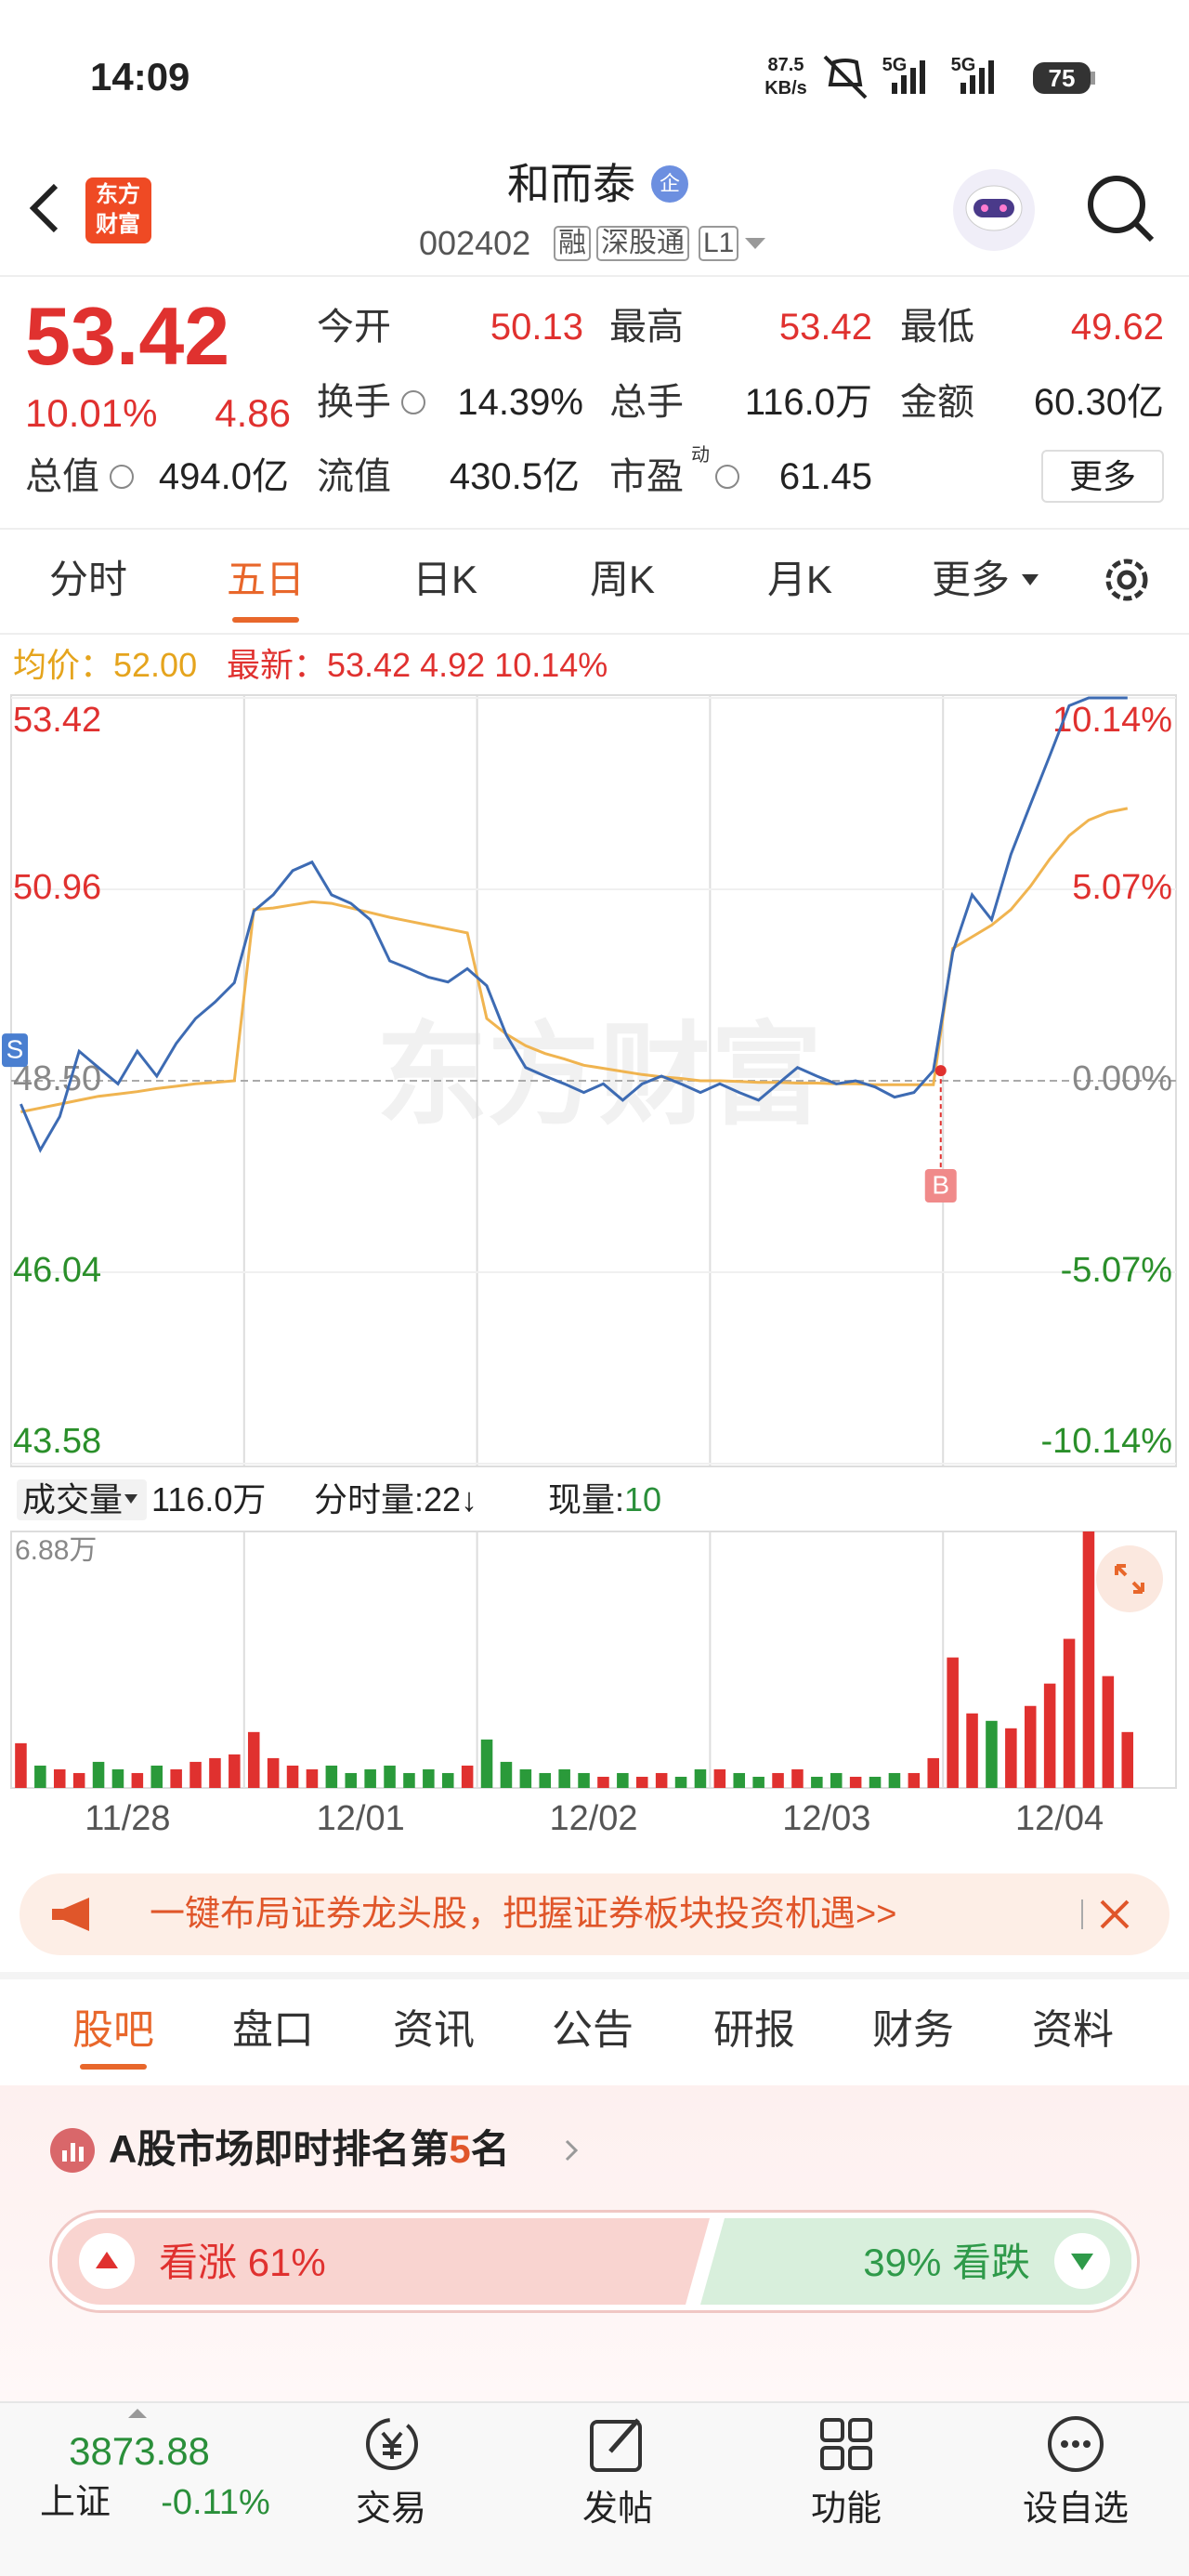  I want to click on volume-frame, so click(593, 1660).